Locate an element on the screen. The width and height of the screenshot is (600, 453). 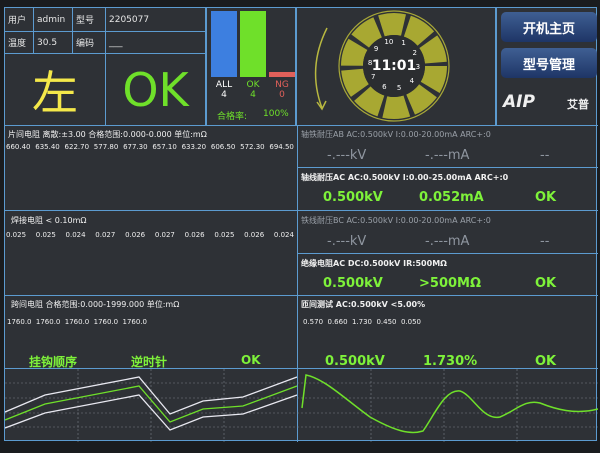
insulation-result: OK is located at coordinates (546, 283).